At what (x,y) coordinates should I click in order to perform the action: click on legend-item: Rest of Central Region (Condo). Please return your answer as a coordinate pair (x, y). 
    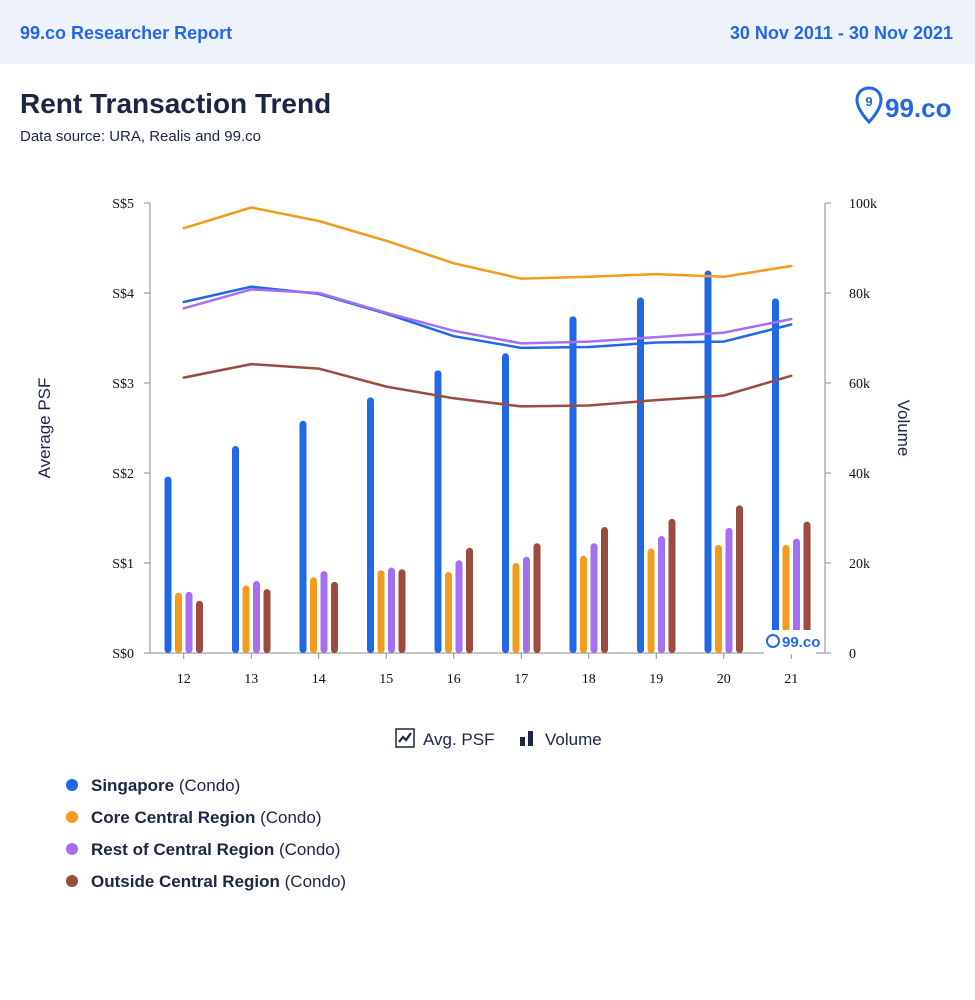
    Looking at the image, I should click on (203, 850).